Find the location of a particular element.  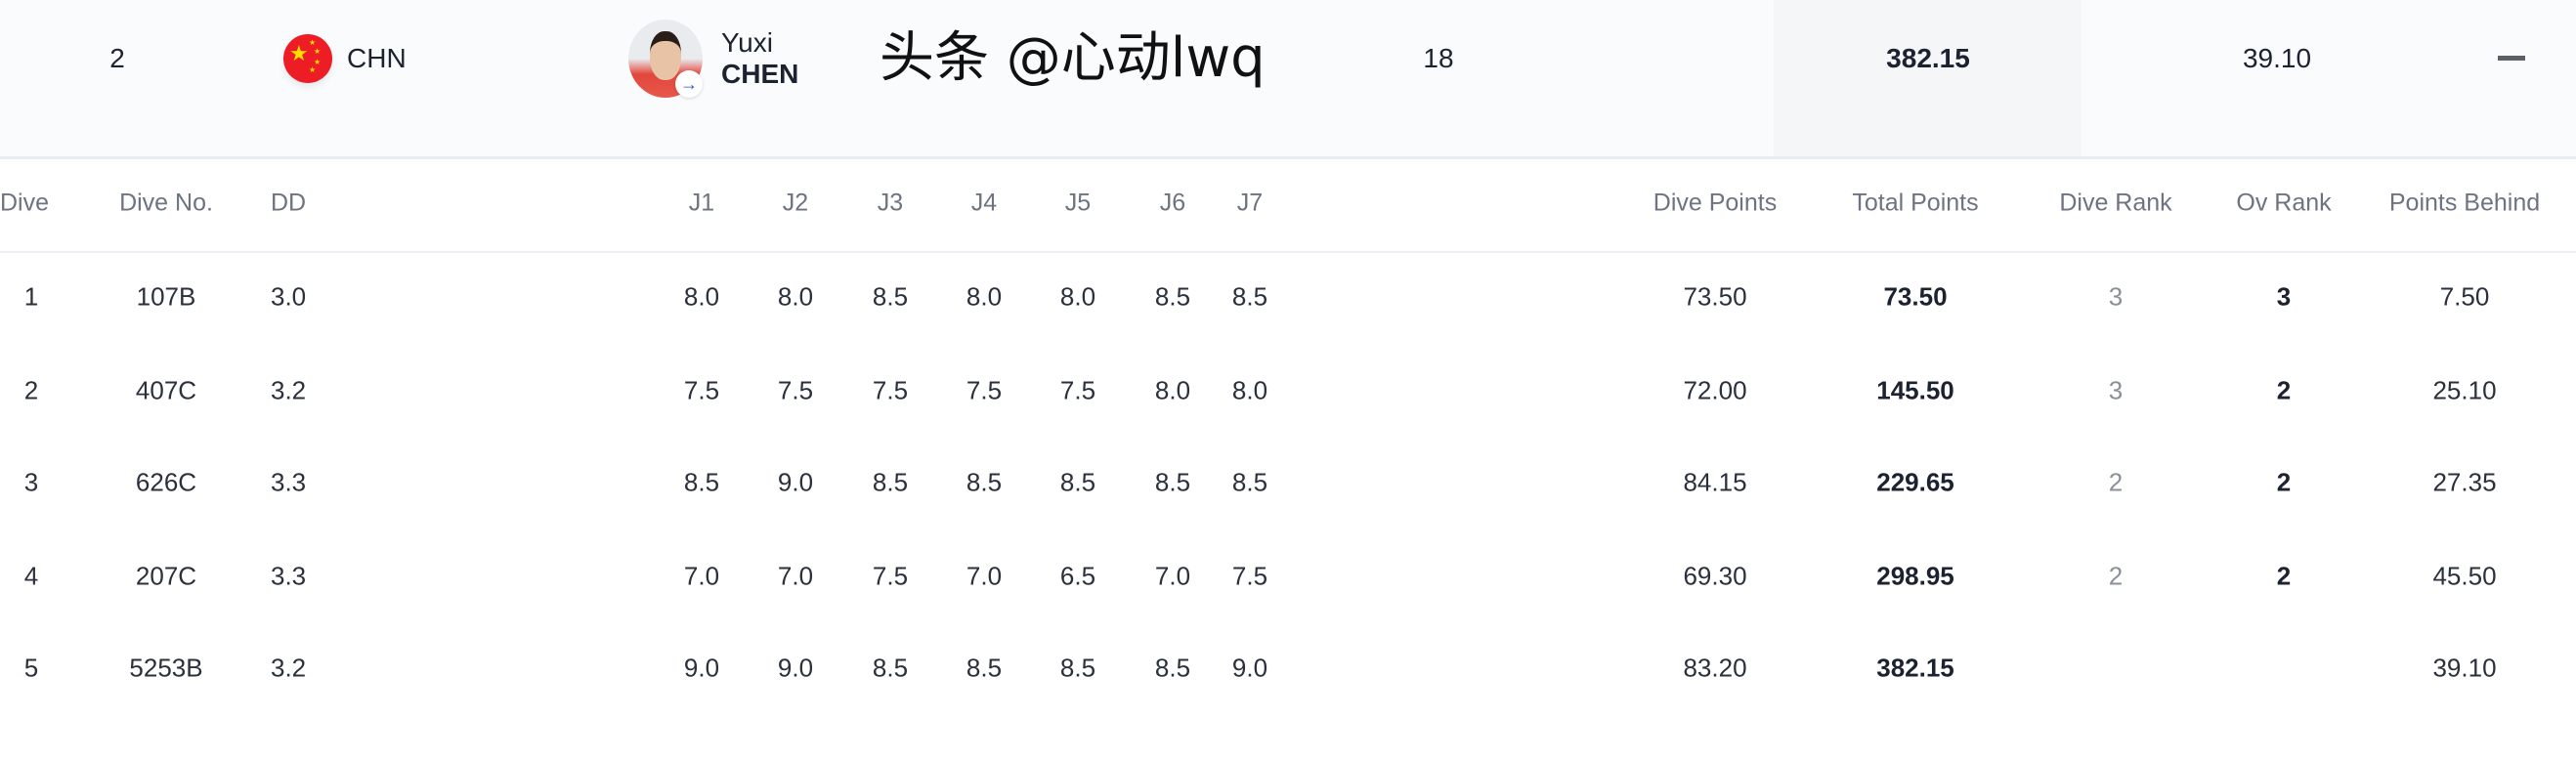

dive-code: 107B is located at coordinates (166, 297).